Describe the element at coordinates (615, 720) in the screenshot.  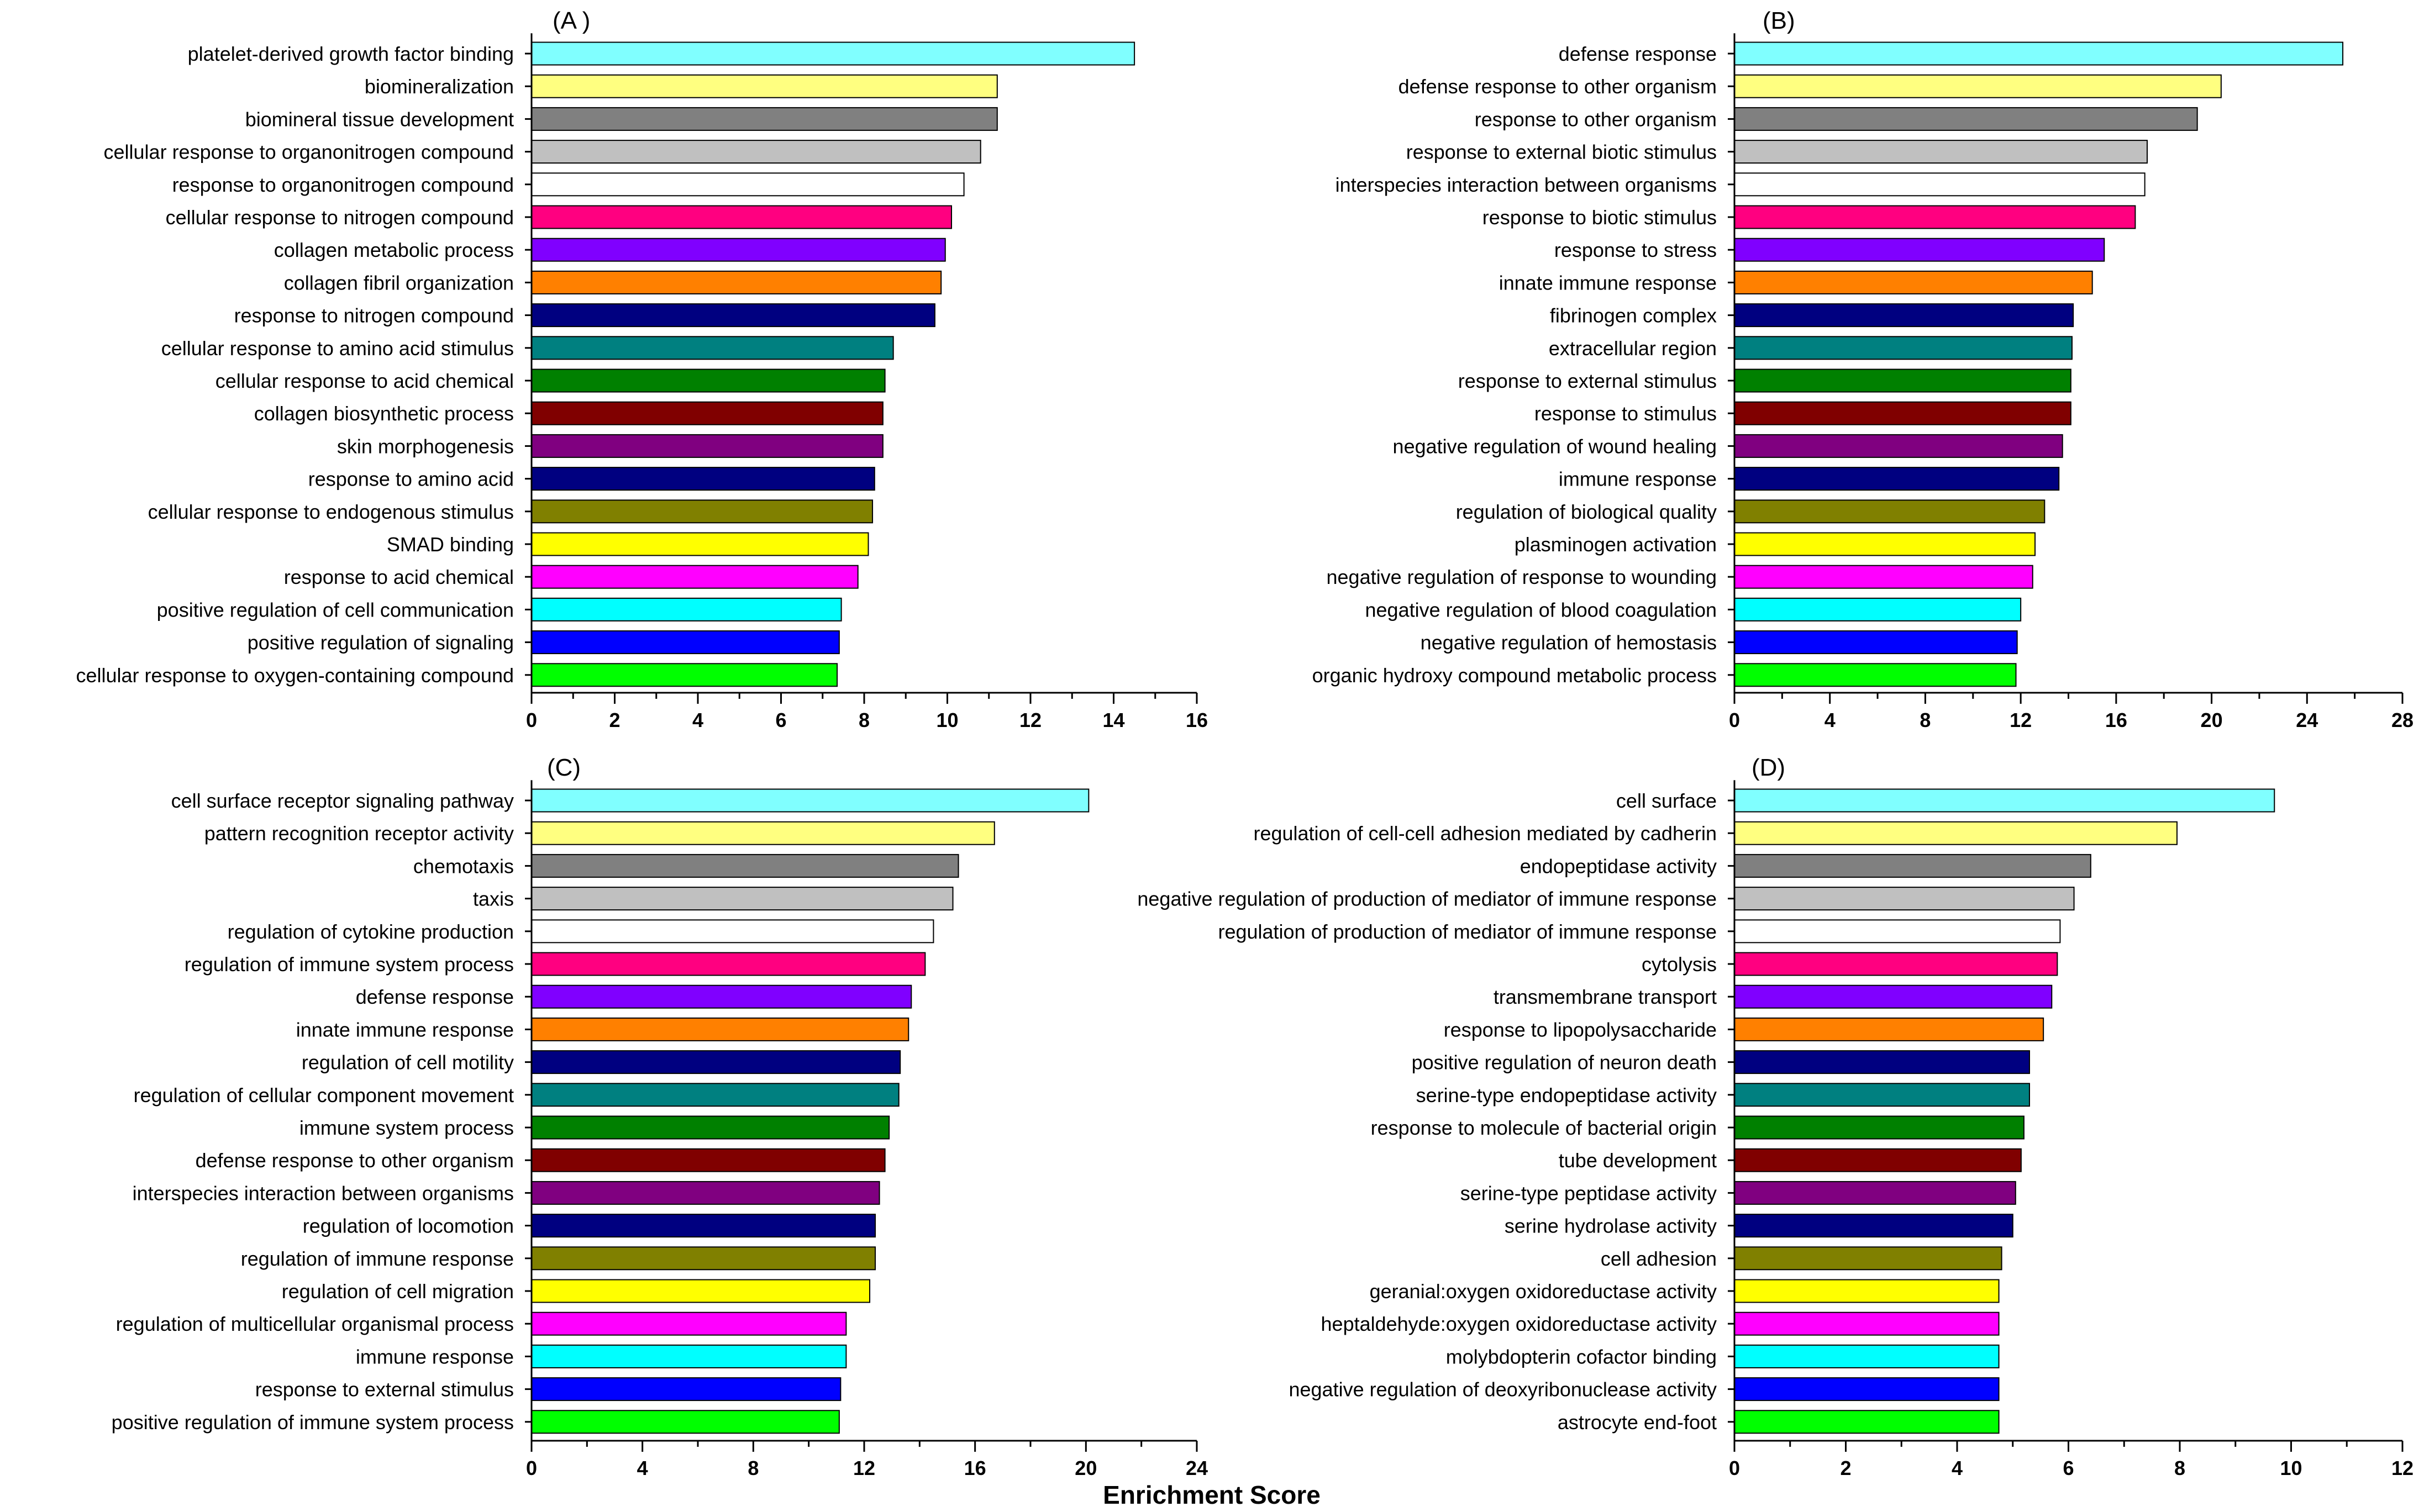
I see `x-tick-label: 2` at that location.